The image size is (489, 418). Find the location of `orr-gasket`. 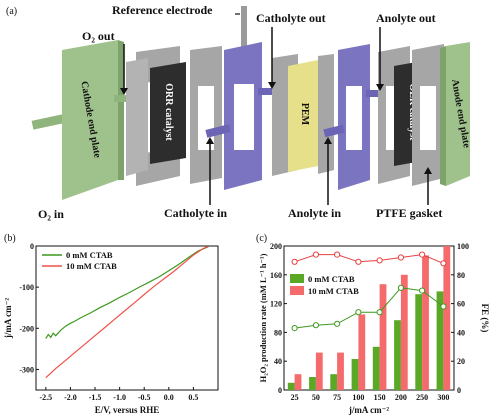

orr-gasket is located at coordinates (137, 117).